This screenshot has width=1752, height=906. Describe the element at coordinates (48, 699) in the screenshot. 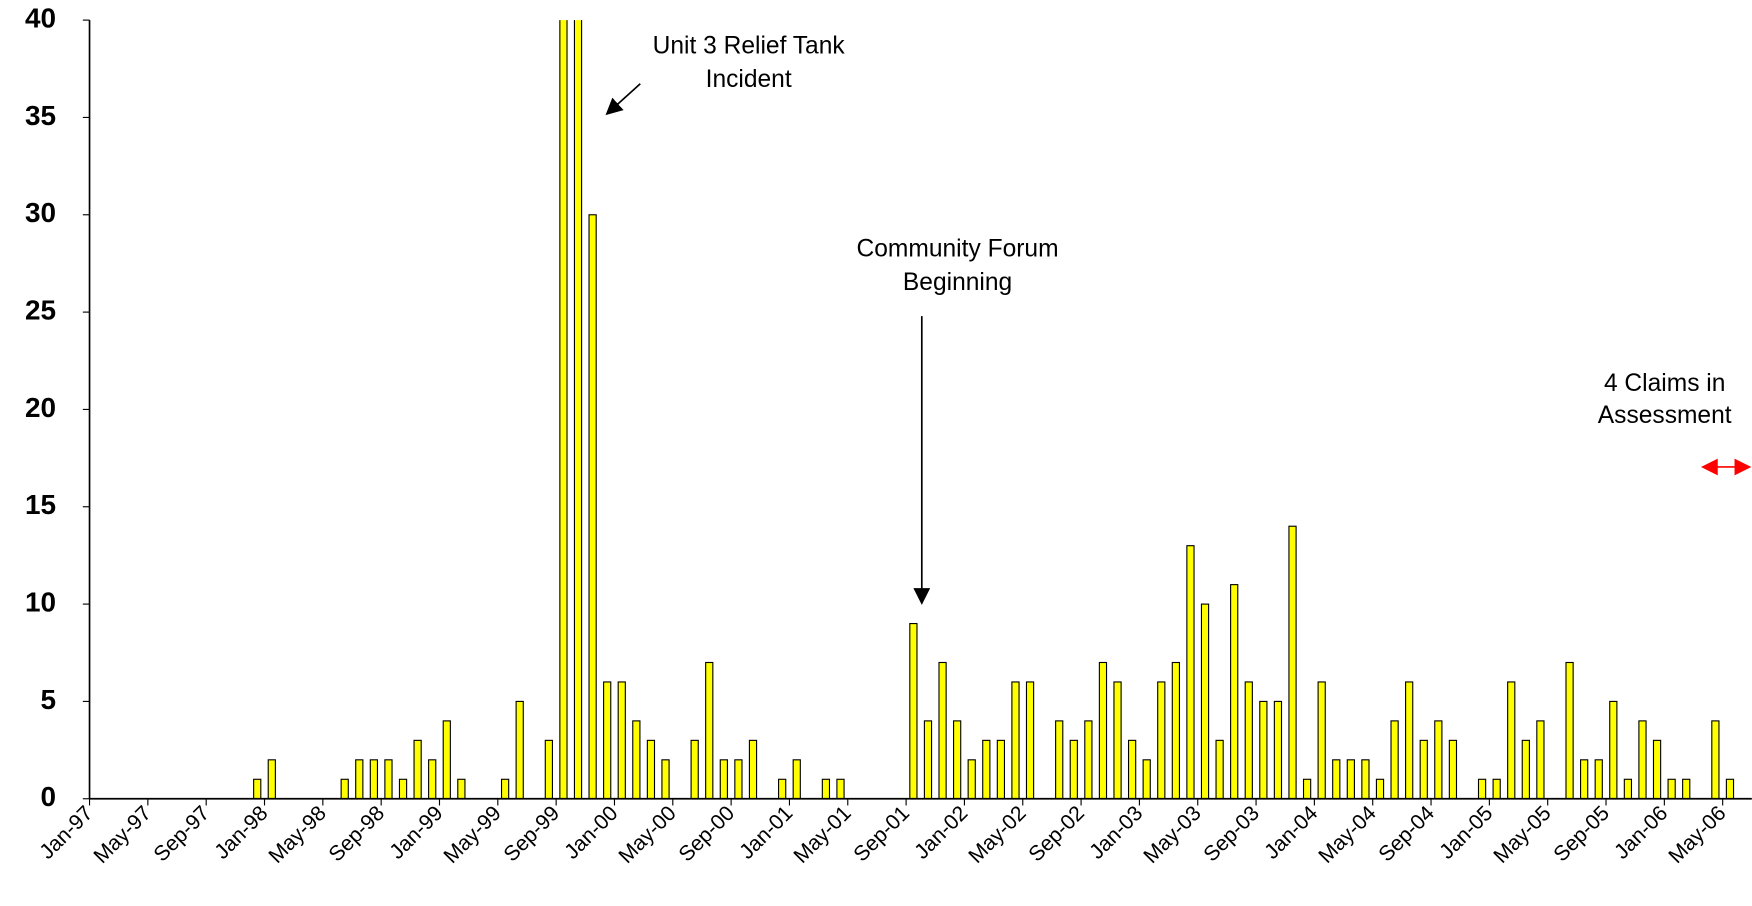

I see `y-tick-label: 5` at that location.